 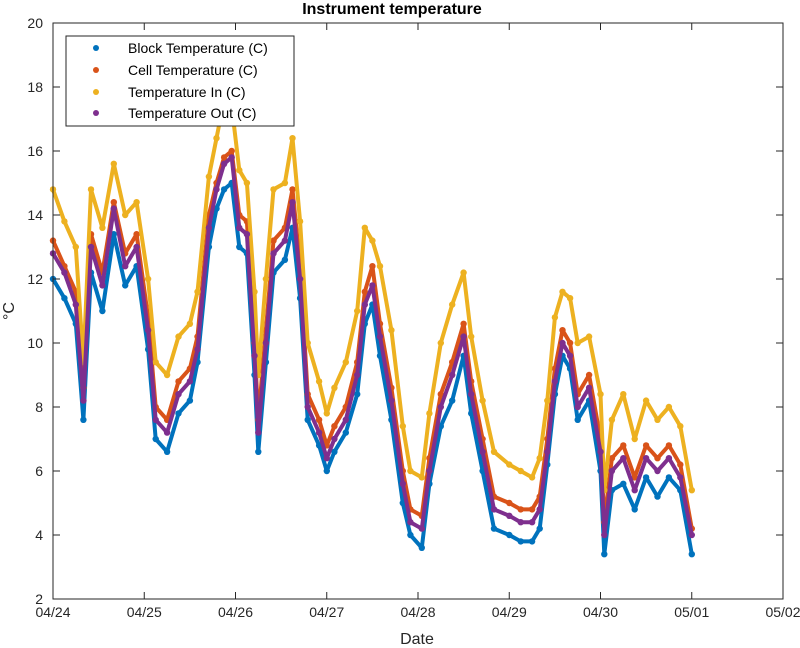 I want to click on y-tick-label: 14, so click(x=35, y=215).